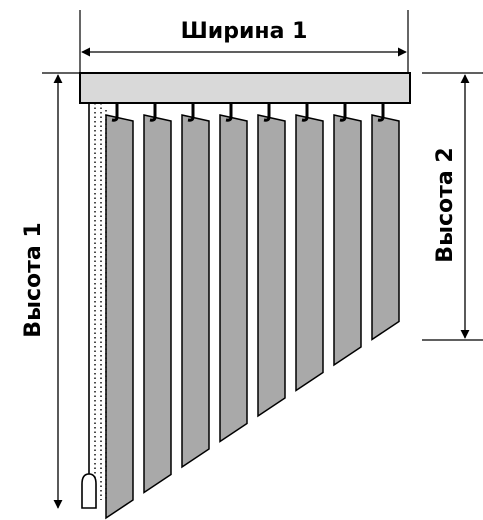  I want to click on height2-dimension: Высота 2, so click(452, 206).